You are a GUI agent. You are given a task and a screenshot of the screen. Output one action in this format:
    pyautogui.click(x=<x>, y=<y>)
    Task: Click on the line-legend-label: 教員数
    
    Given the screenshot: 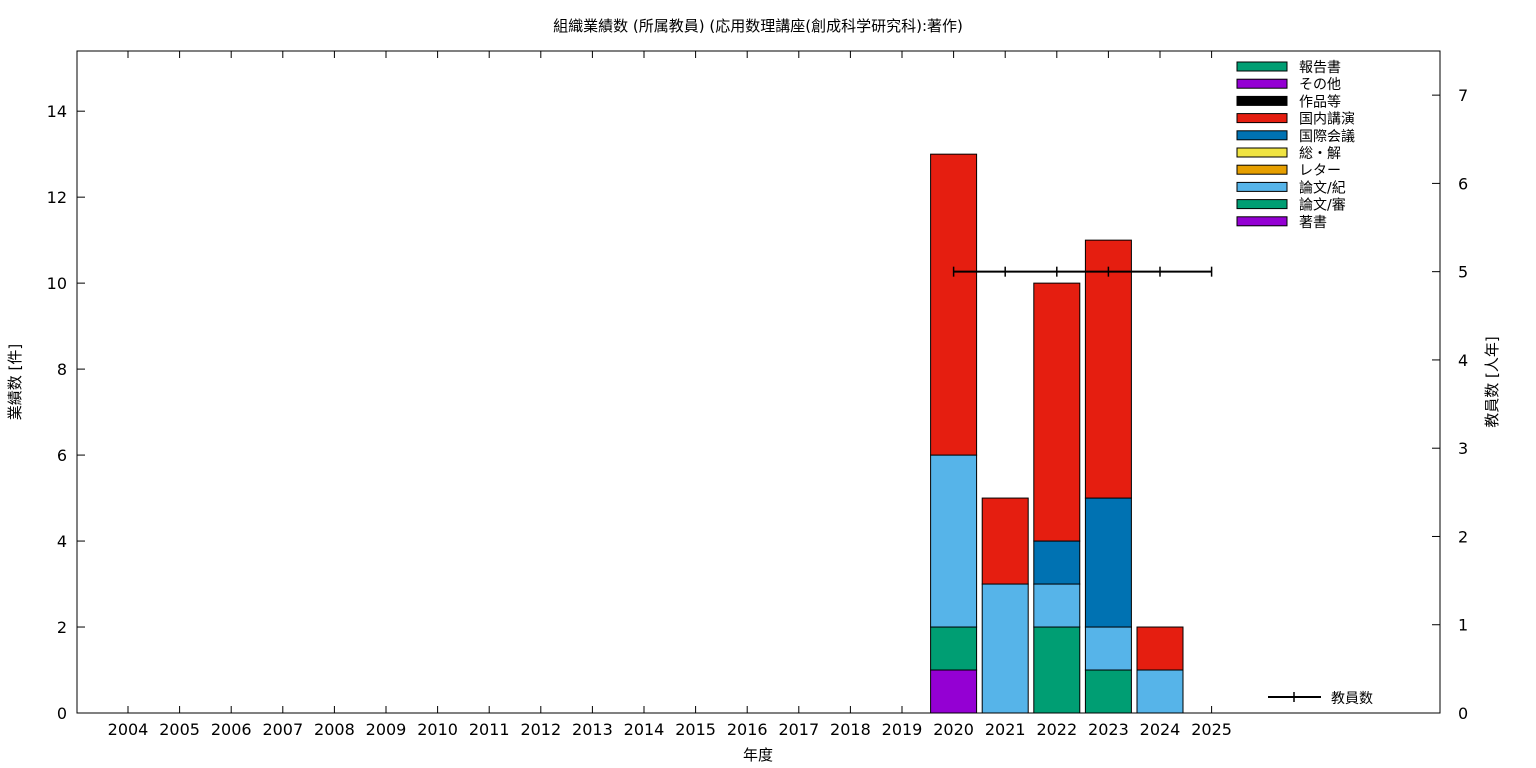 What is the action you would take?
    pyautogui.click(x=1352, y=699)
    